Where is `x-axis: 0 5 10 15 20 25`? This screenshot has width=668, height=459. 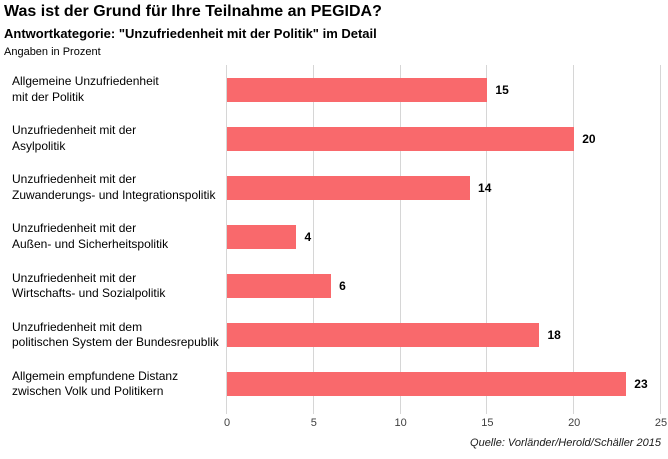 x-axis: 0 5 10 15 20 25 is located at coordinates (445, 421).